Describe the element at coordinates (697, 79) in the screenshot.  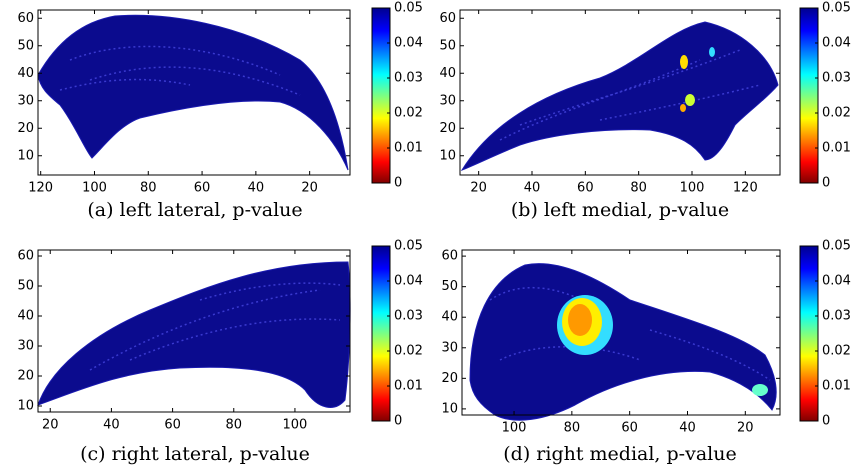
I see `hot-spots-b` at that location.